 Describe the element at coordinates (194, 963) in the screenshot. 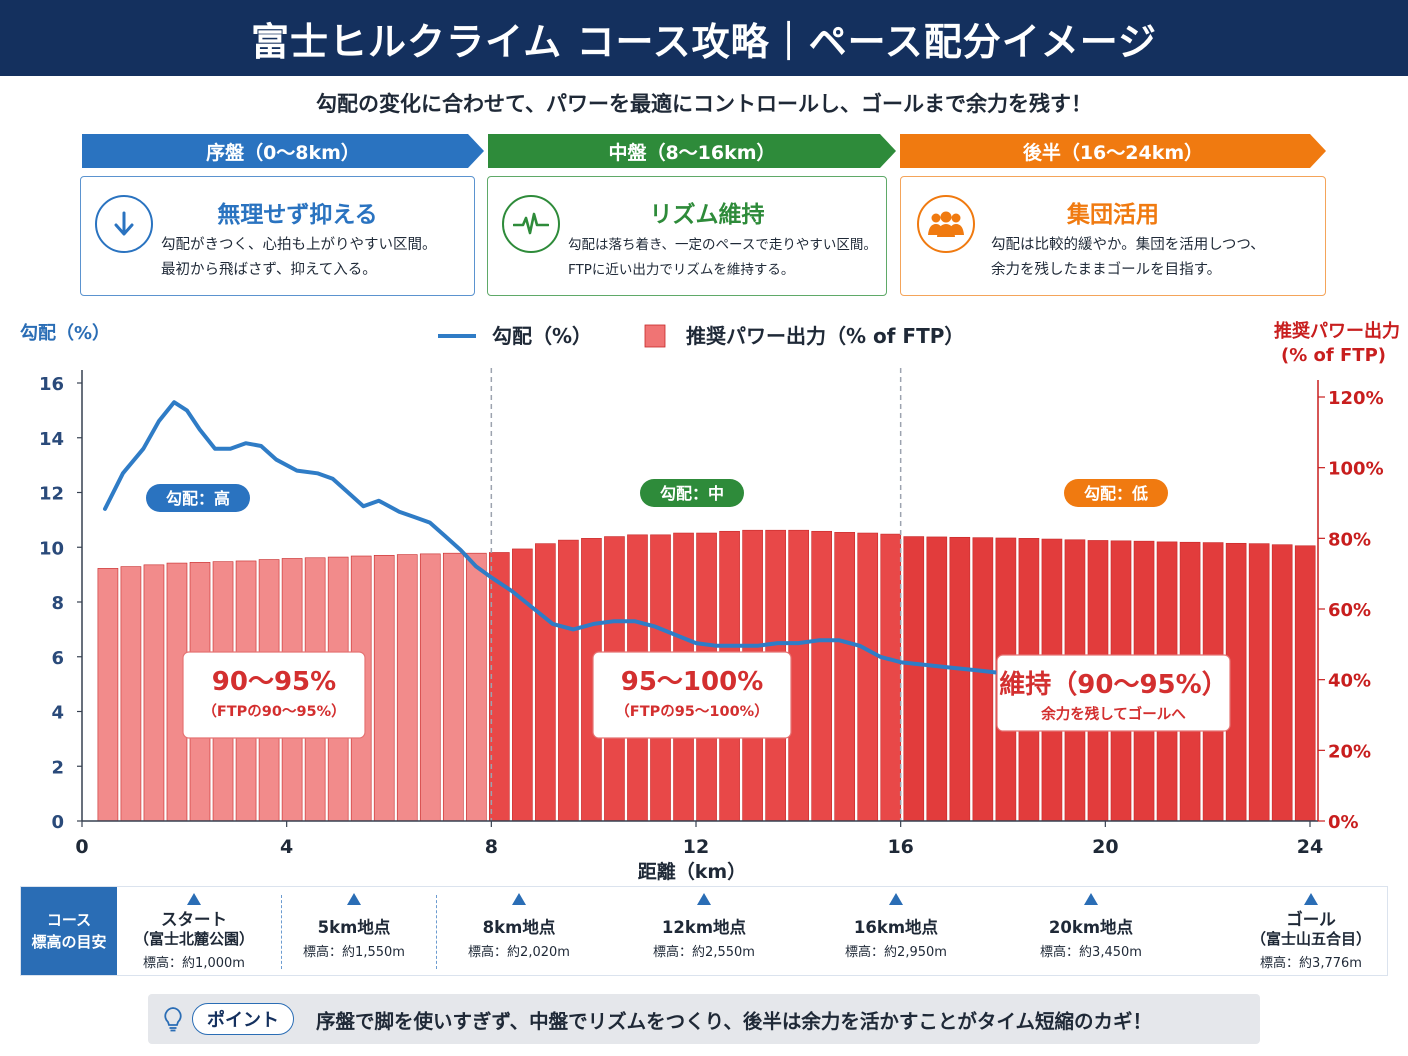

I see `landmark-elevation: 標高：約1,000m` at that location.